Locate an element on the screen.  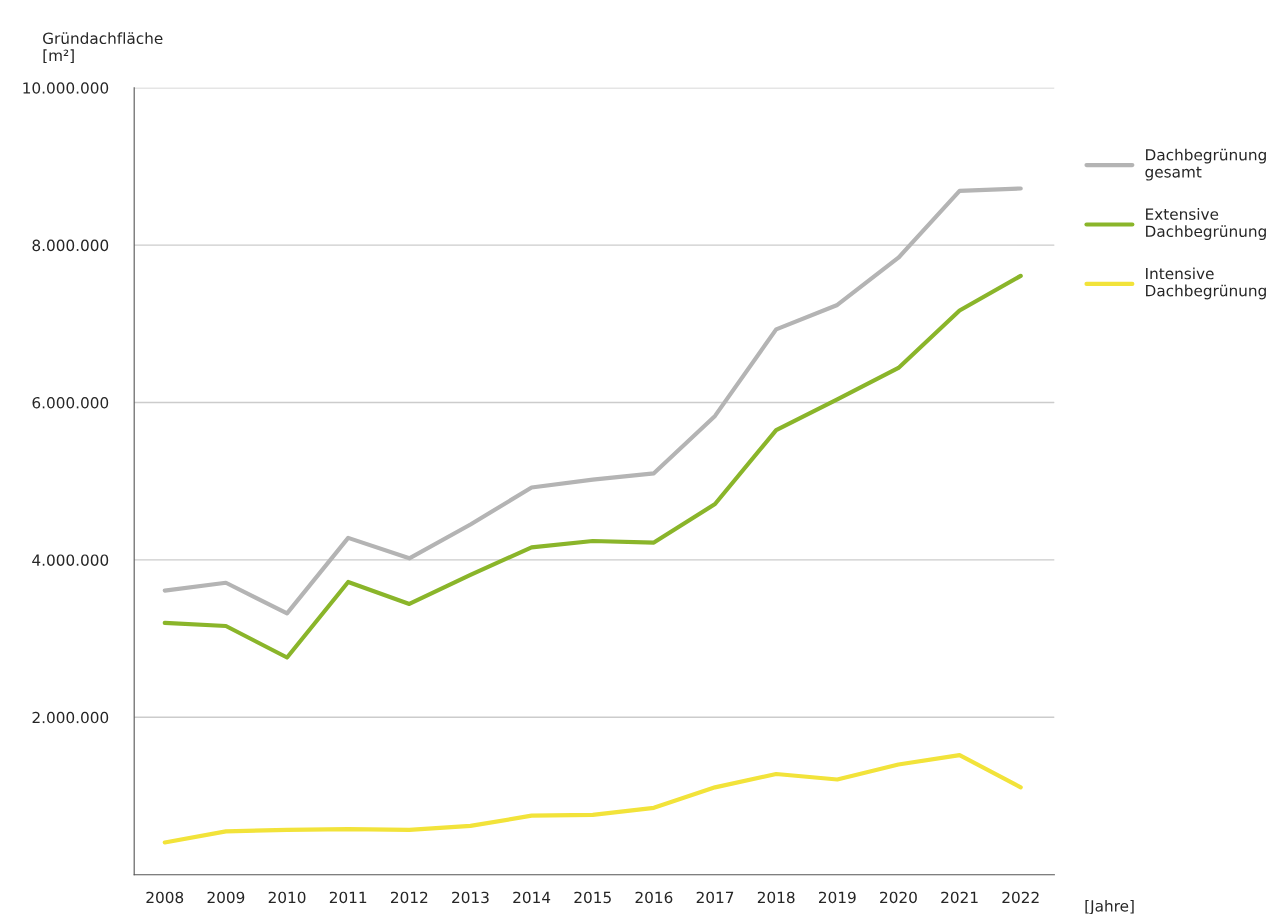
x-tick-label: 2017 is located at coordinates (715, 897).